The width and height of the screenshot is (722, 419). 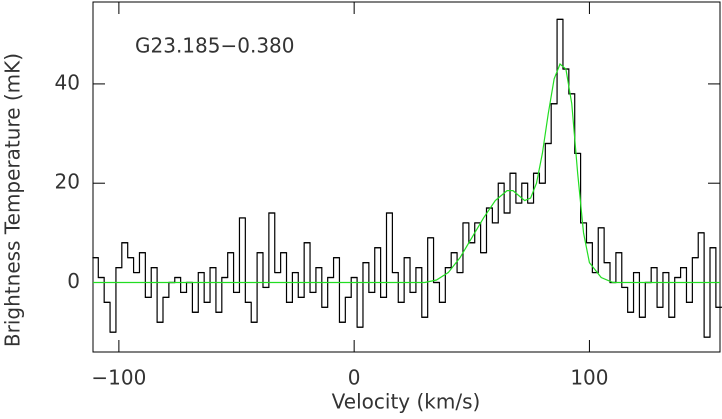 I want to click on y-axis-label: Brightness Temperature (mK), so click(x=13, y=200).